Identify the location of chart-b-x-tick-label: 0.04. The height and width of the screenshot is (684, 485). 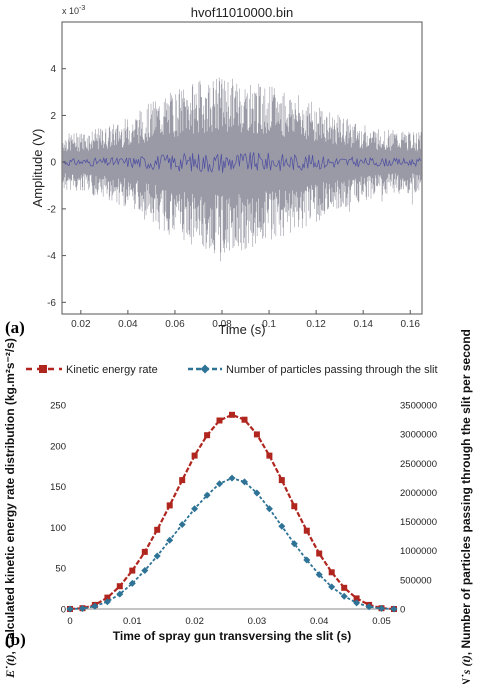
(319, 621).